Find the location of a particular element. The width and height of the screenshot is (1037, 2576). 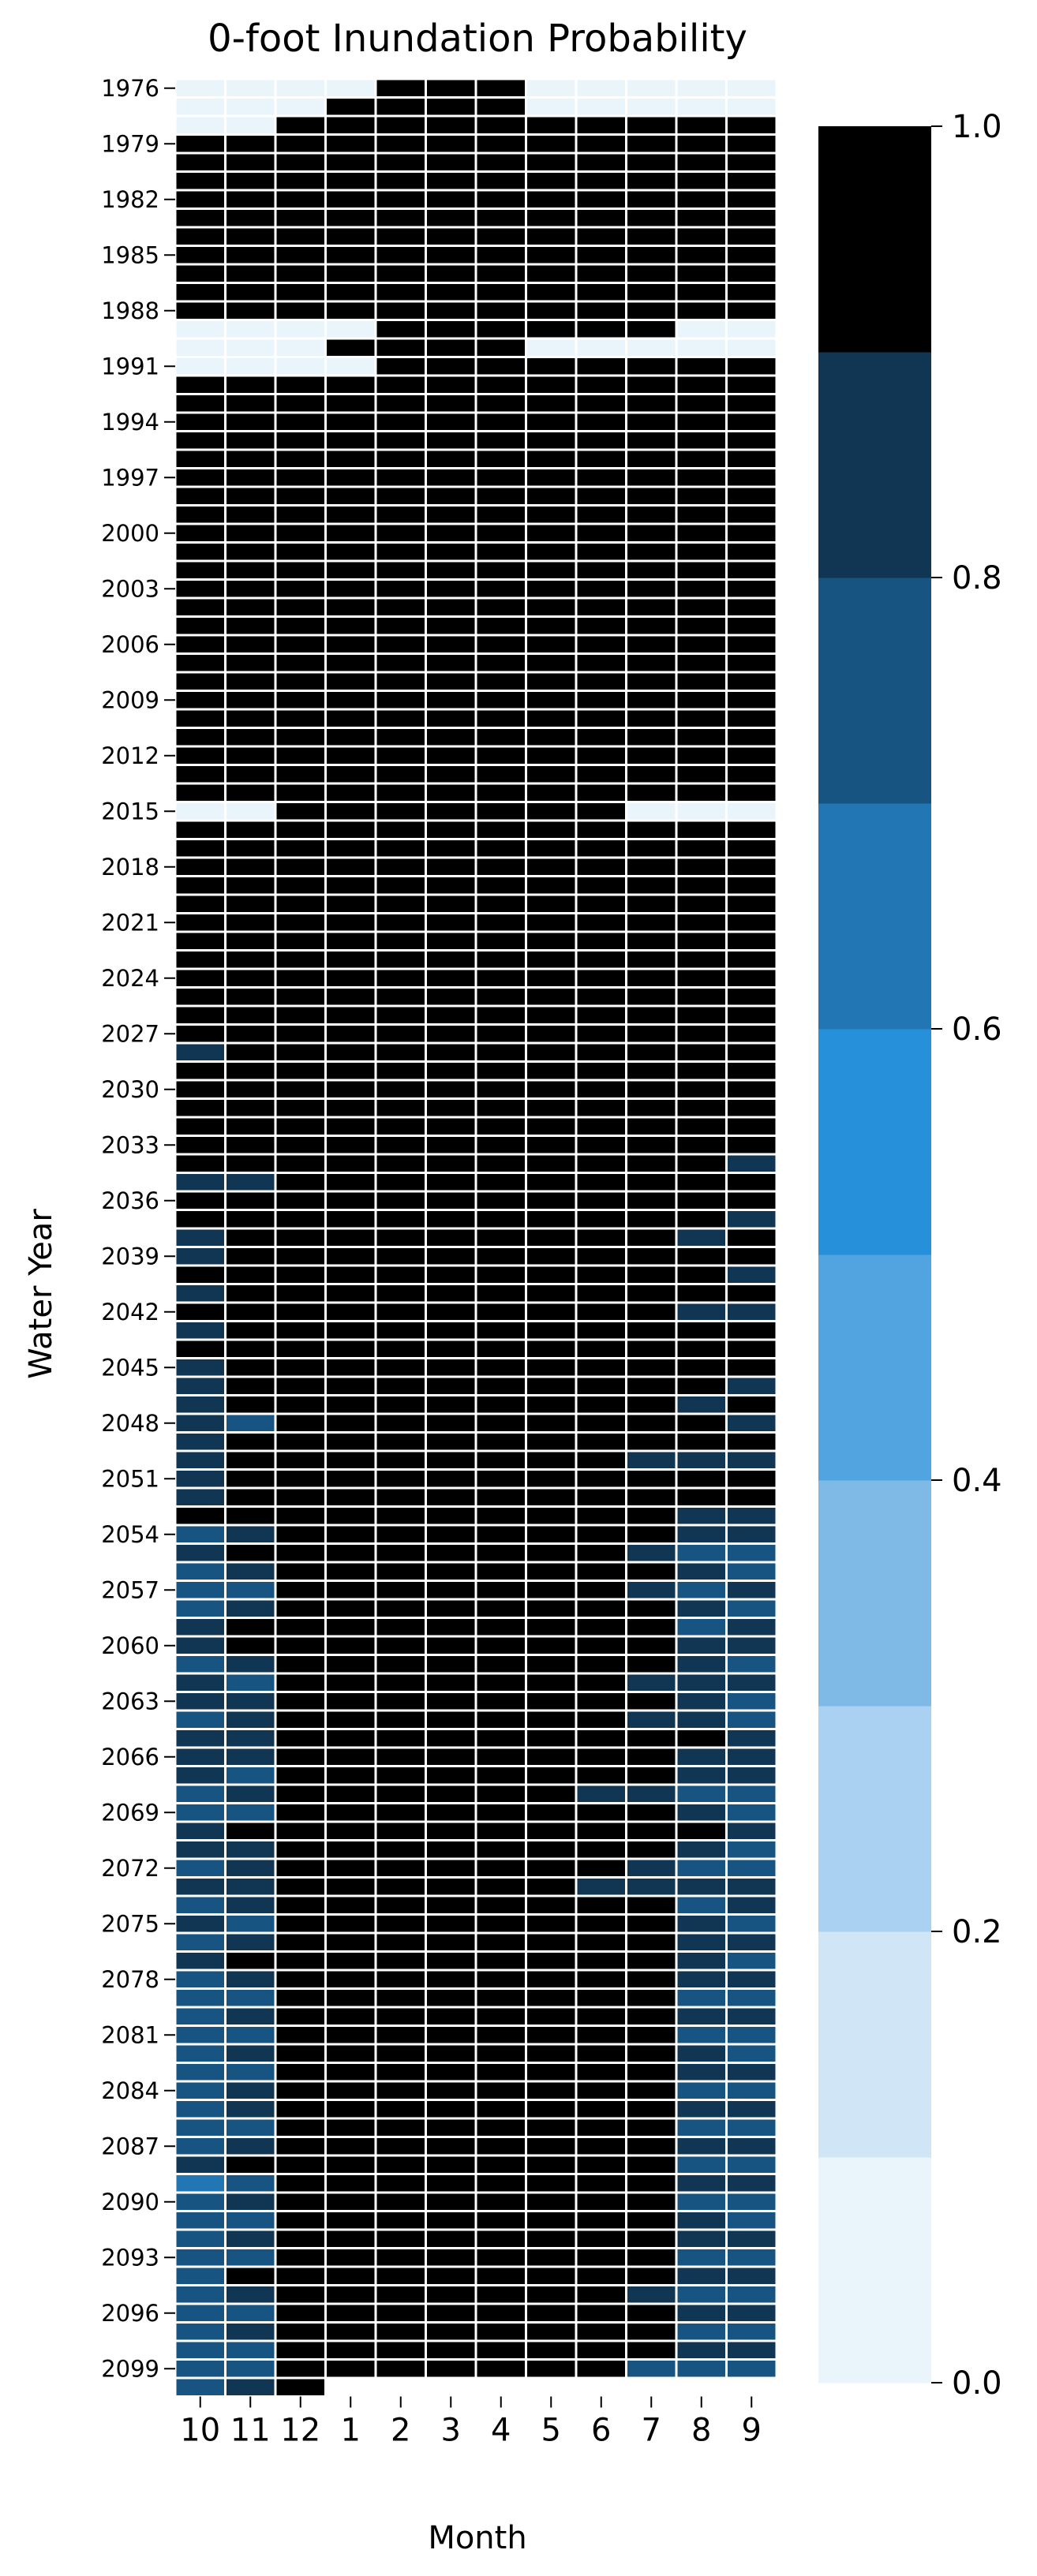

x-tick-label: 2 is located at coordinates (400, 2431).